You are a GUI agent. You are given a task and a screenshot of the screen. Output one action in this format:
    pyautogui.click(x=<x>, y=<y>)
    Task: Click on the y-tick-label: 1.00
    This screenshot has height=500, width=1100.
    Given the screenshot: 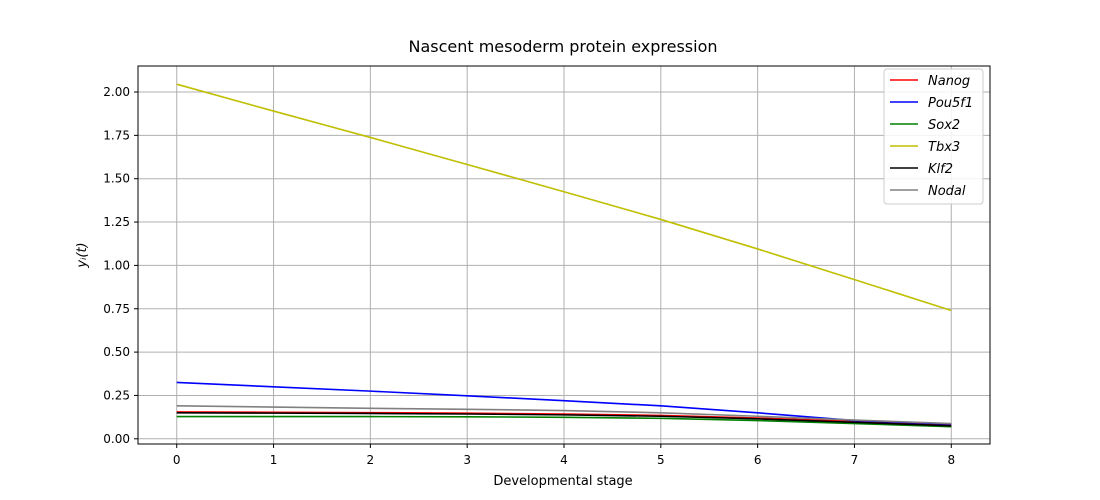 What is the action you would take?
    pyautogui.click(x=116, y=265)
    